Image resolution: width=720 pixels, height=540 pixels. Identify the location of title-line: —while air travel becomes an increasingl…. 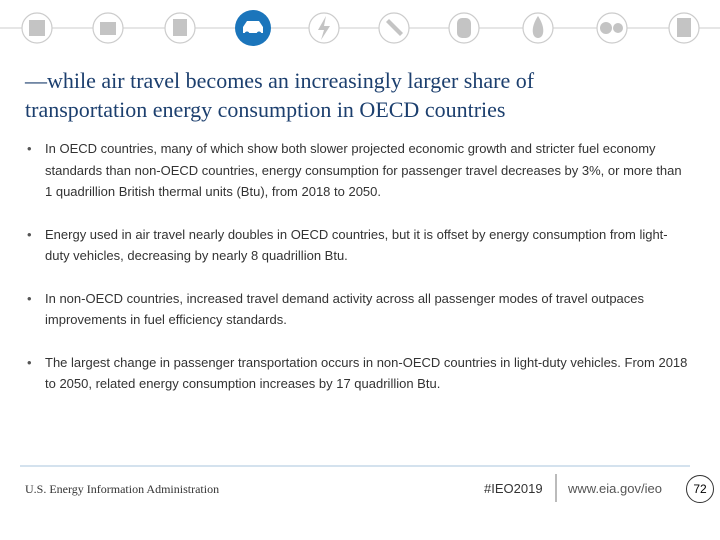
(280, 80).